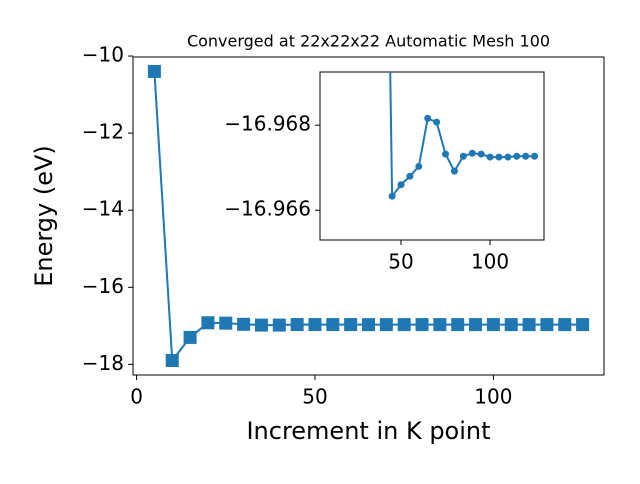 The width and height of the screenshot is (640, 484). Describe the element at coordinates (103, 286) in the screenshot. I see `y-tick-label: −16` at that location.